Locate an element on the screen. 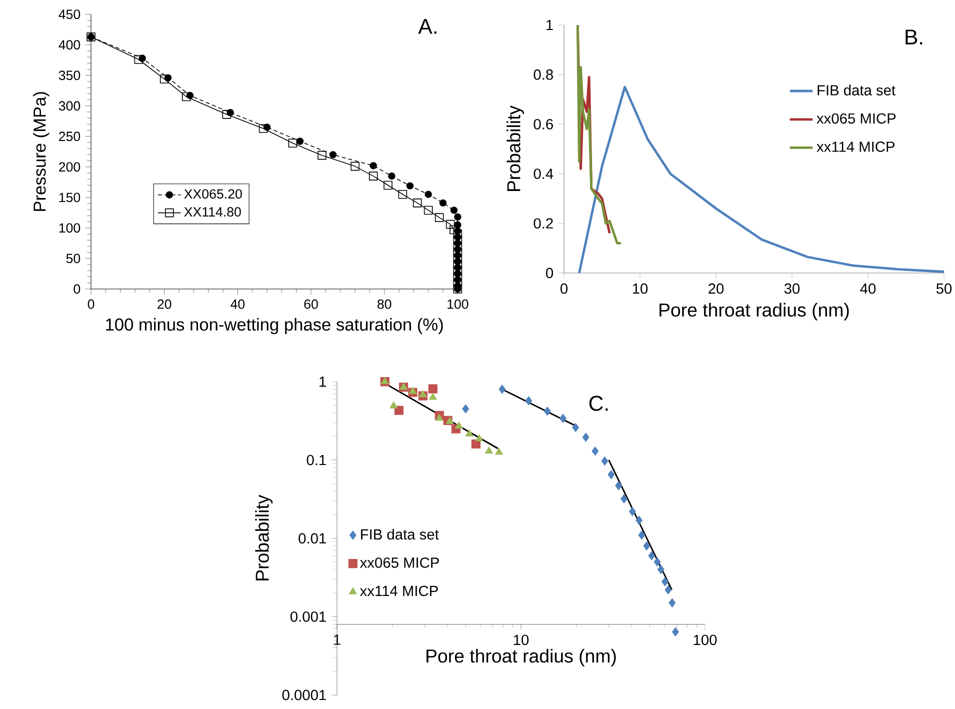 Image resolution: width=955 pixels, height=709 pixels. y-tick-label: 0.2 is located at coordinates (543, 223).